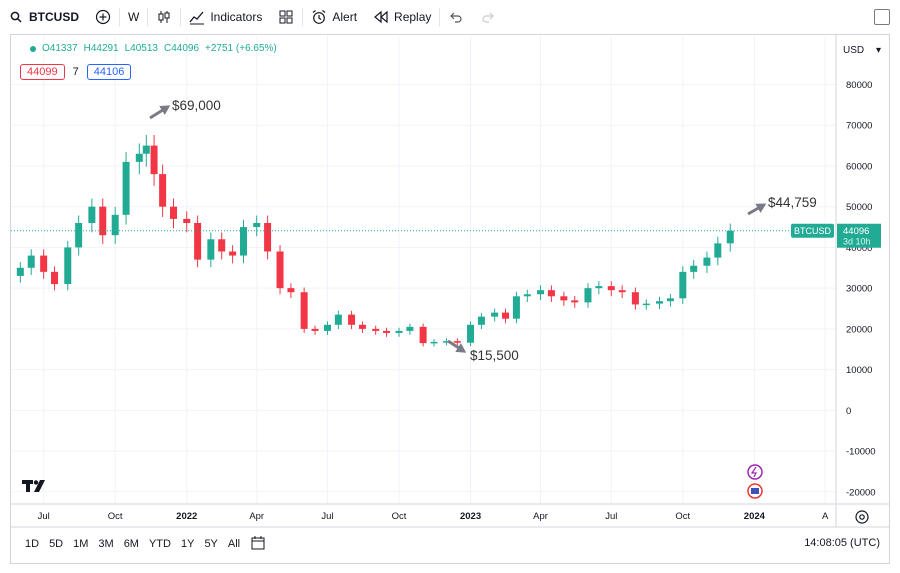 This screenshot has width=900, height=573. What do you see at coordinates (241, 48) in the screenshot?
I see `legend-change: +2751 (+6.65%)` at bounding box center [241, 48].